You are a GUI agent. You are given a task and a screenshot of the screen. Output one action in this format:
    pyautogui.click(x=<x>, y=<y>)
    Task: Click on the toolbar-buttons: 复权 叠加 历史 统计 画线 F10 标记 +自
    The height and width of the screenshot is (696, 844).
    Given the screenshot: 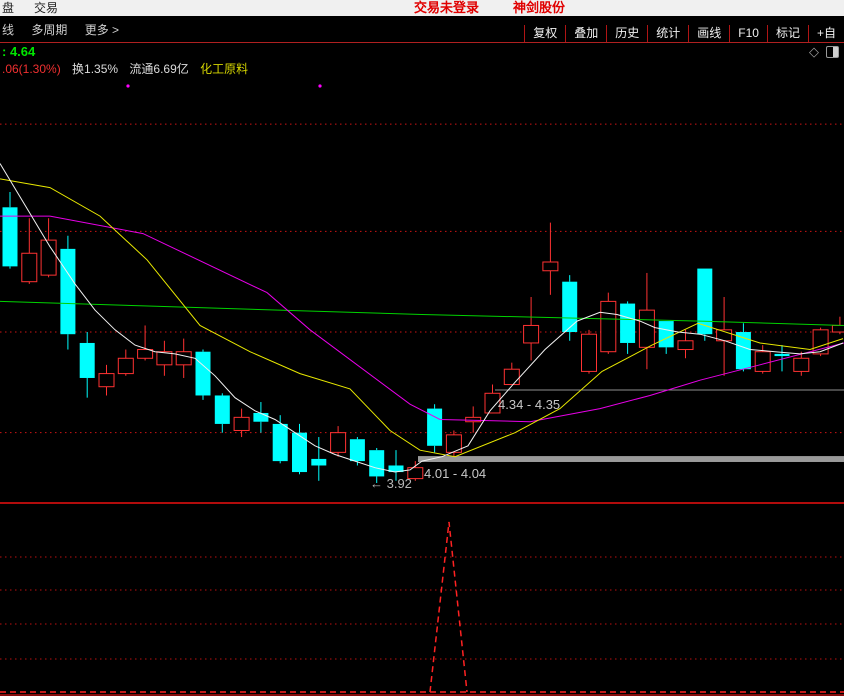 What is the action you would take?
    pyautogui.click(x=684, y=33)
    